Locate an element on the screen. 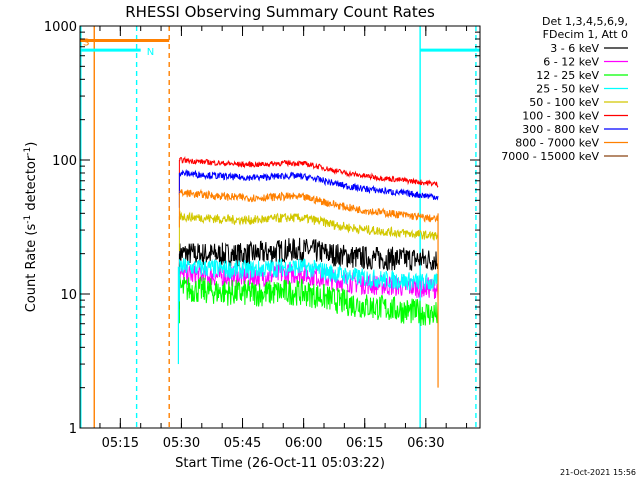 This screenshot has width=640, height=480. flag-label: S is located at coordinates (86, 42).